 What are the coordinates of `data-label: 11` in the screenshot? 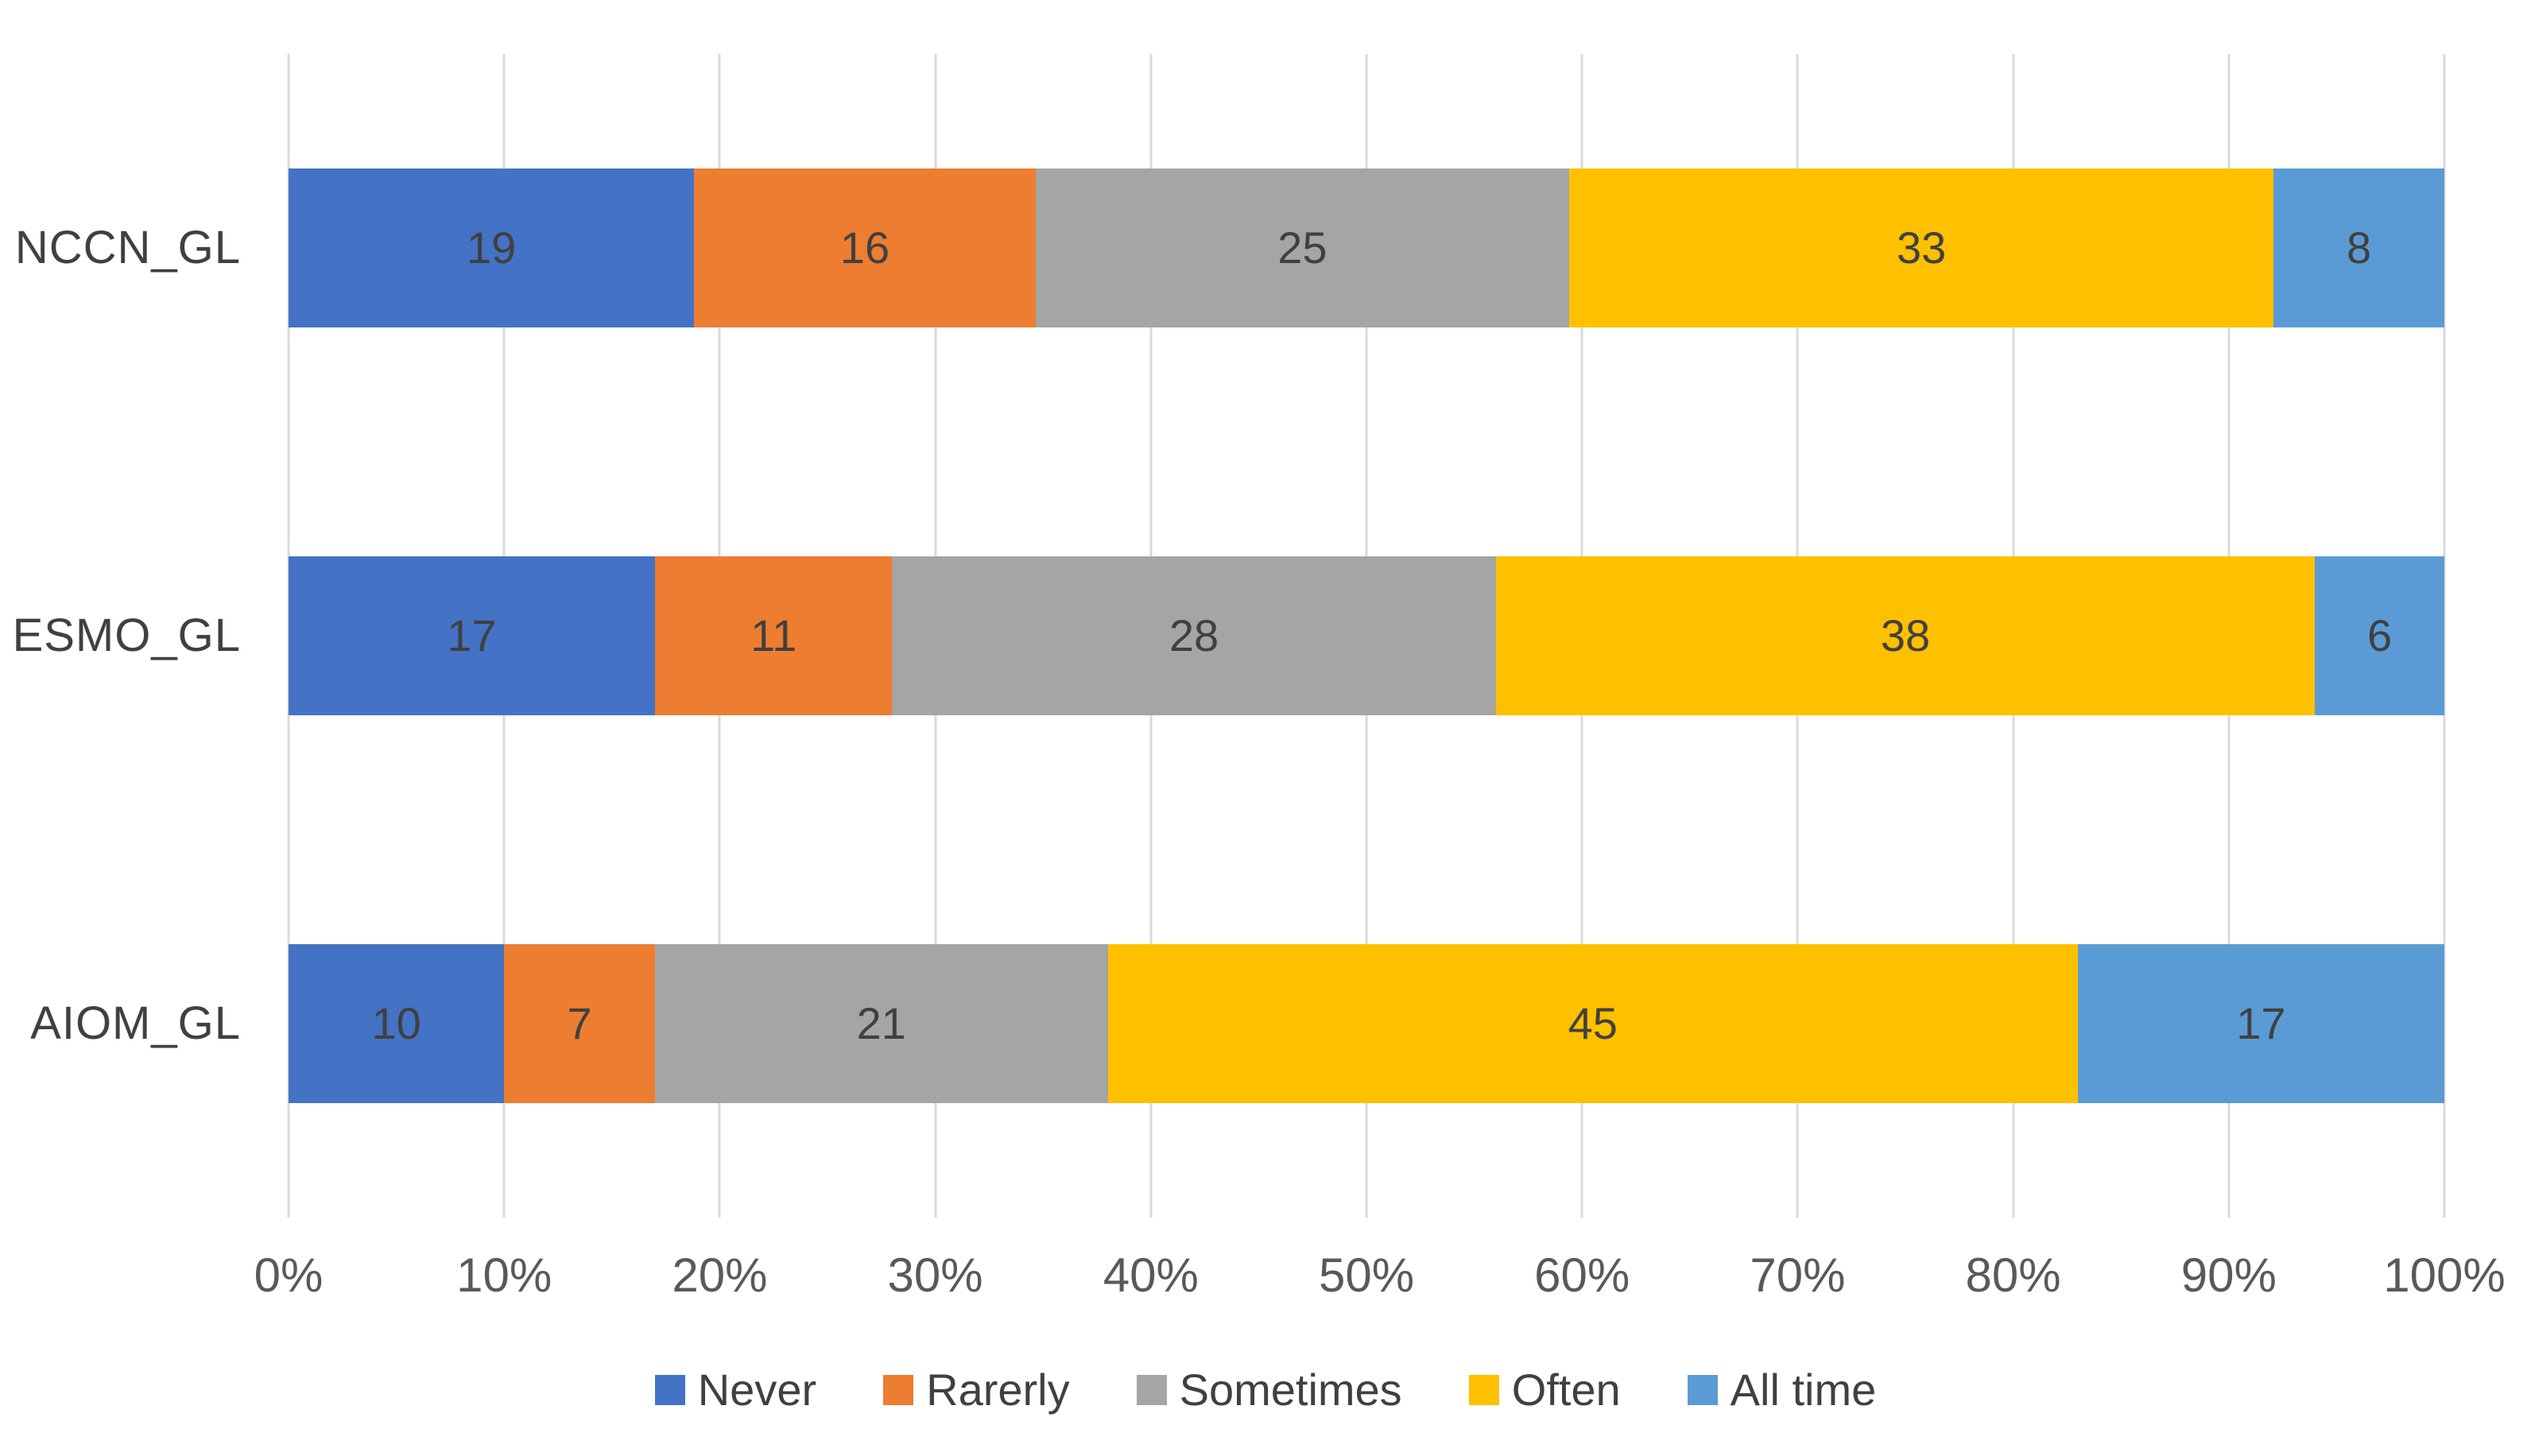 It's located at (773, 635).